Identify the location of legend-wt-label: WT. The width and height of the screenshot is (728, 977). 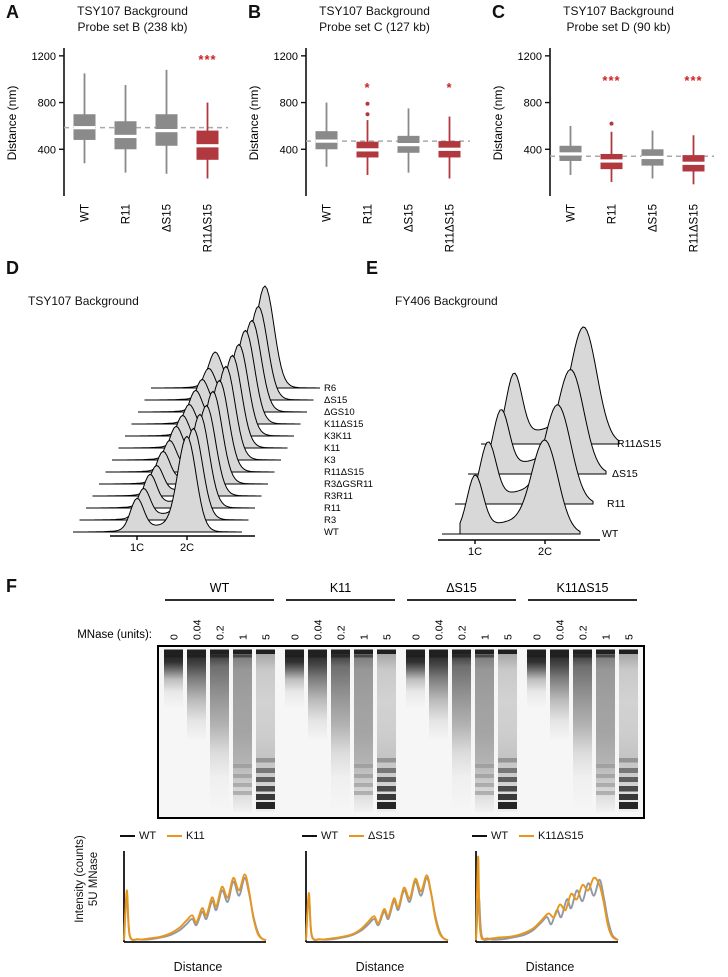
(499, 836).